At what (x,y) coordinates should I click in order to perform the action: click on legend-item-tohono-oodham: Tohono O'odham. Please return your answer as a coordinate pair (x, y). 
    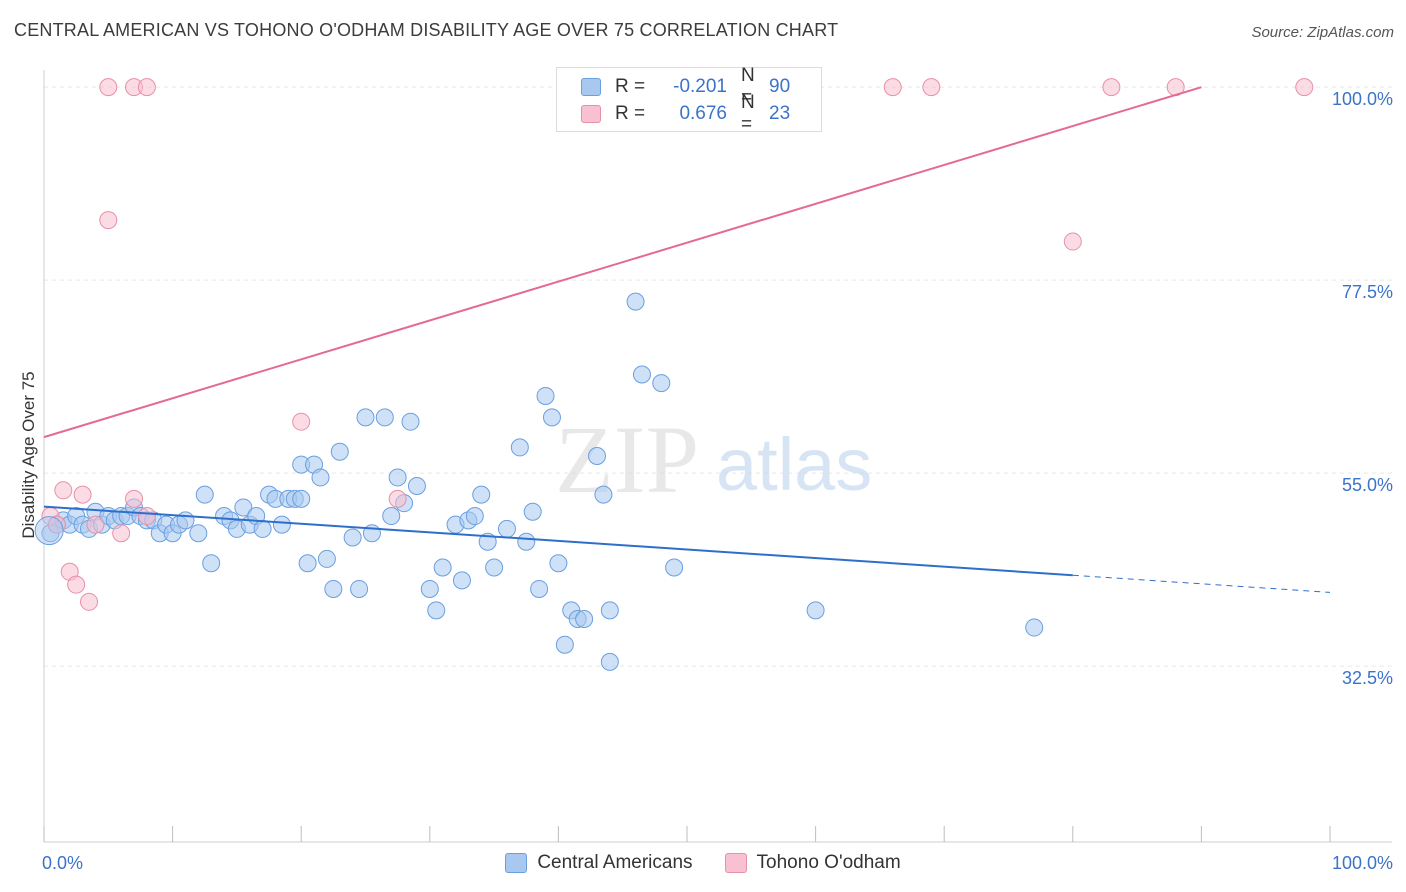
    Looking at the image, I should click on (812, 863).